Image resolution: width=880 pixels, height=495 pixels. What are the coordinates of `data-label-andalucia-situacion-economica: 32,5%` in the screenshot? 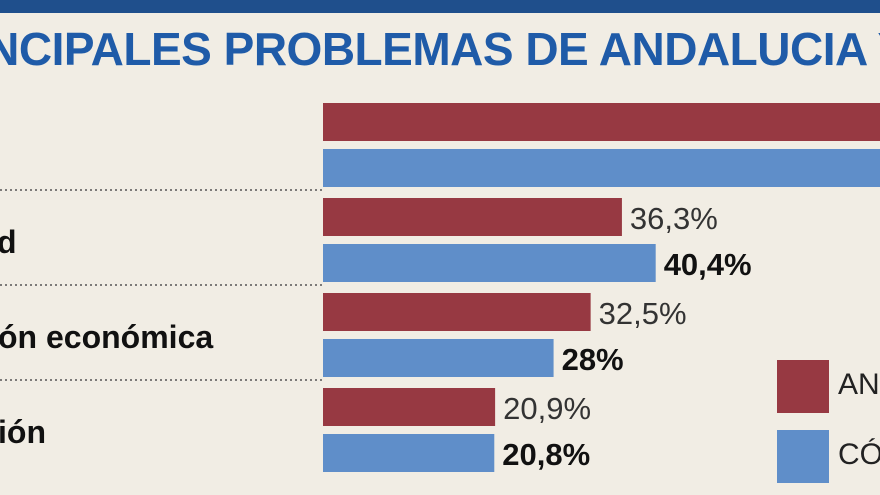 It's located at (643, 313).